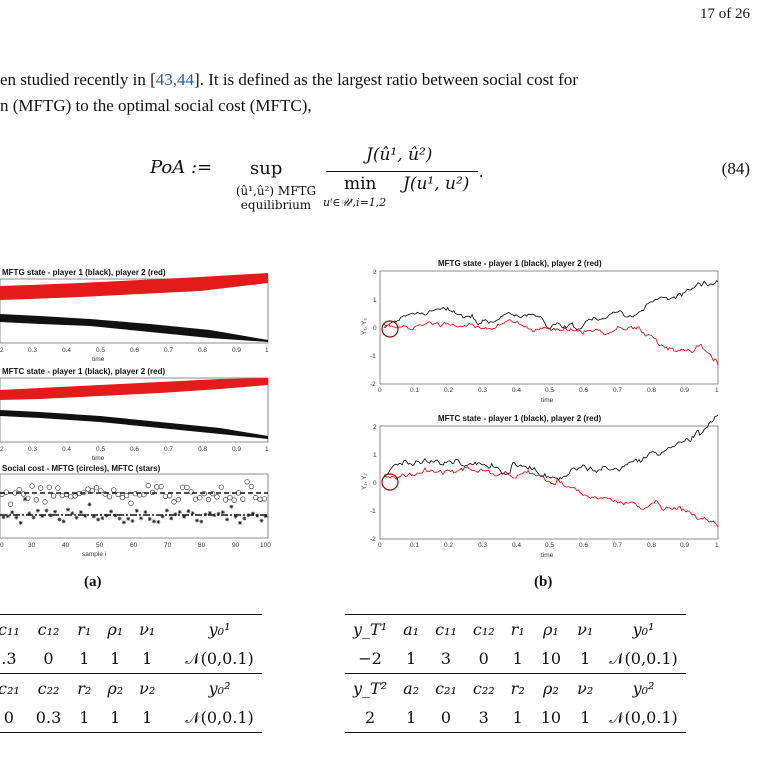 The image size is (764, 764). What do you see at coordinates (276, 205) in the screenshot?
I see `sup-subscript-line2: equilibrium` at bounding box center [276, 205].